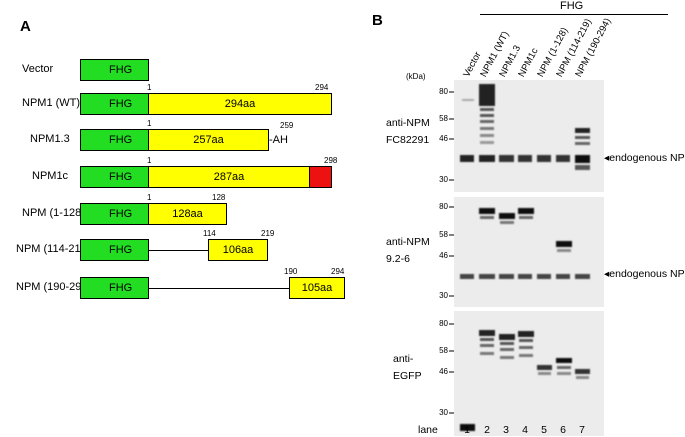 The height and width of the screenshot is (437, 685). What do you see at coordinates (574, 14) in the screenshot?
I see `fhg-header-line` at bounding box center [574, 14].